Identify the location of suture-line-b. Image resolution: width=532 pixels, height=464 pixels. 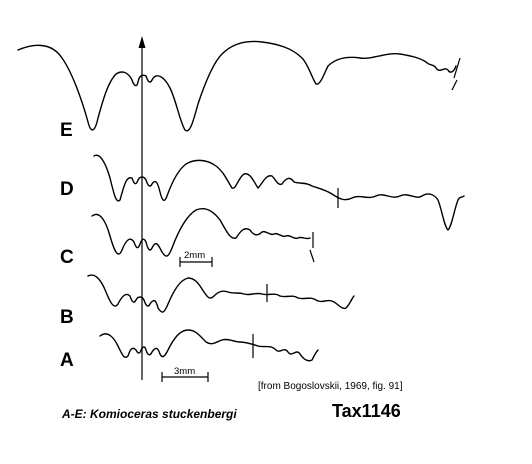
(221, 293).